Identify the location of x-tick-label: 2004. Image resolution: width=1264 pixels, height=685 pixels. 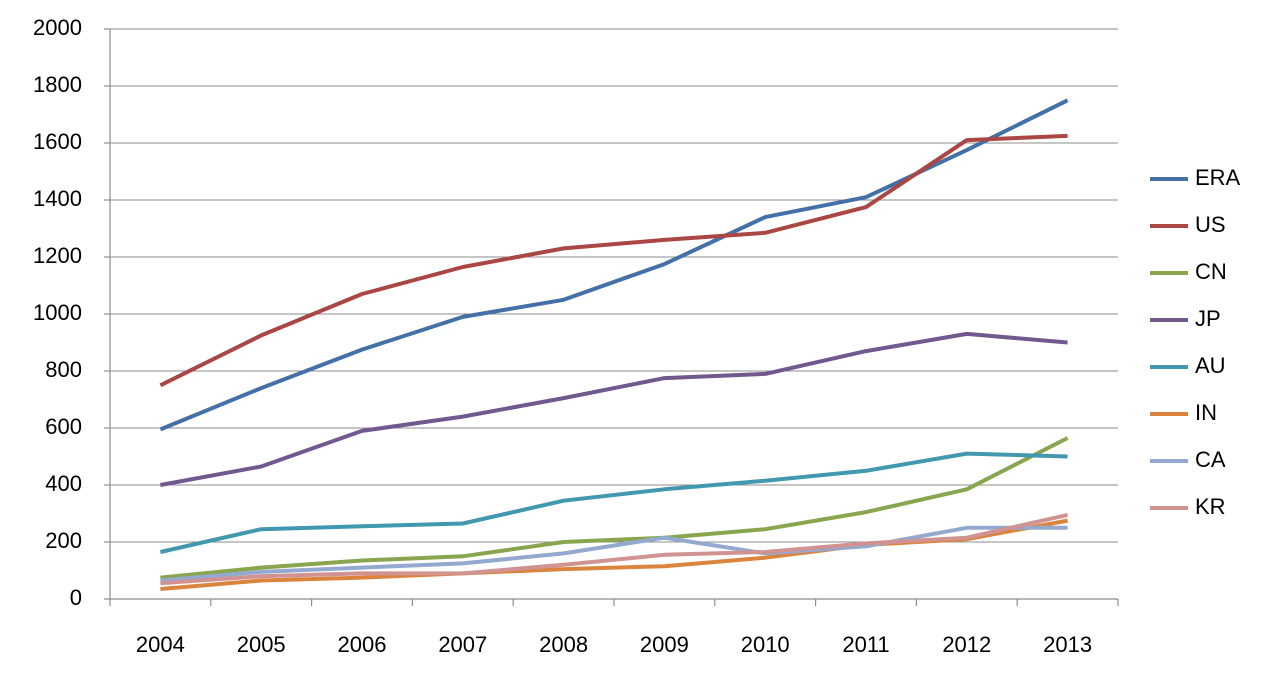
(160, 644).